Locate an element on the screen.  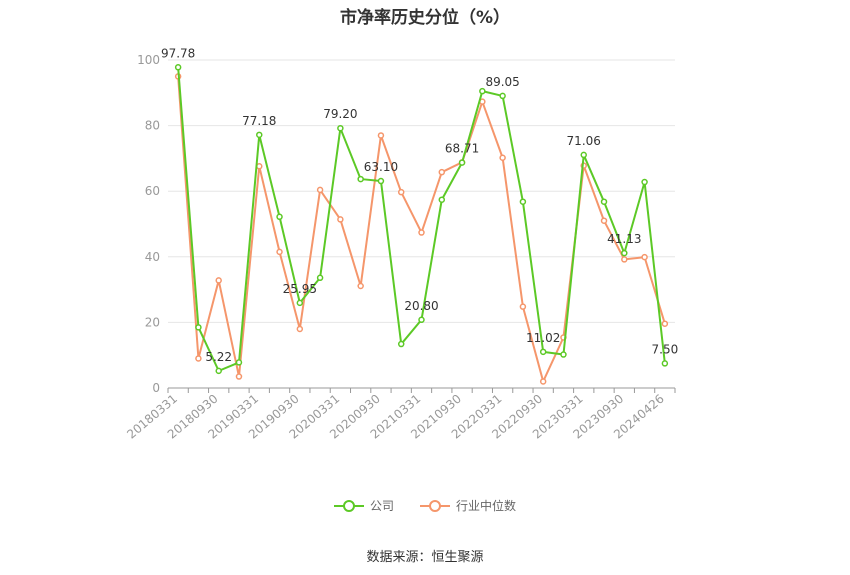
y-tick-label: 100 is located at coordinates (148, 60).